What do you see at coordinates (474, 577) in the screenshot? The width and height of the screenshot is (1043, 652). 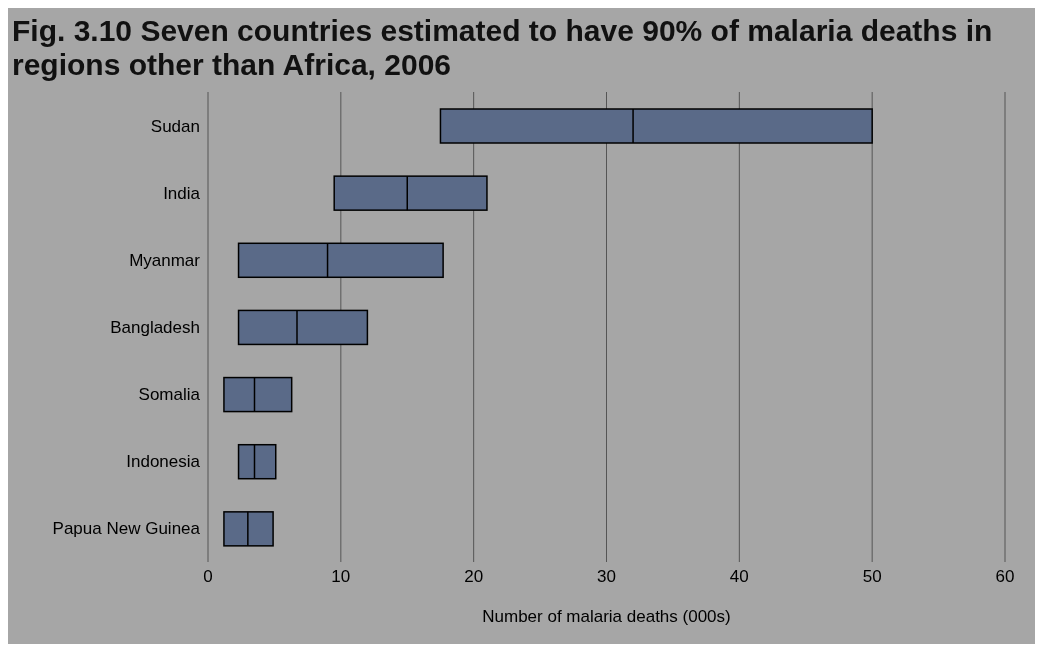 I see `x-tick-label: 20` at bounding box center [474, 577].